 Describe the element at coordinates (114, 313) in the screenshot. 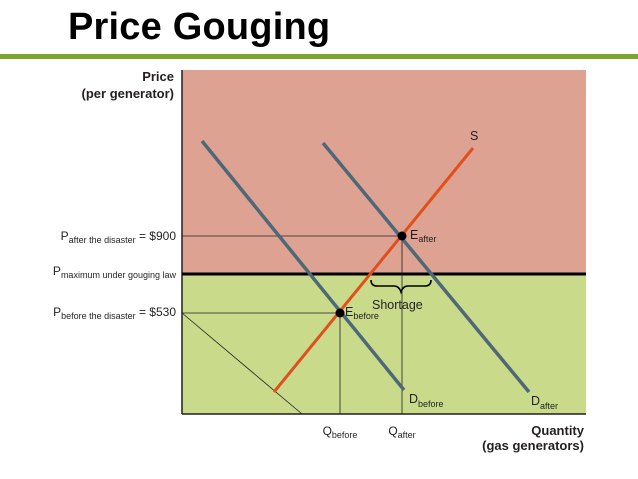

I see `price-before-label: Pbefore the disaster = $530` at that location.